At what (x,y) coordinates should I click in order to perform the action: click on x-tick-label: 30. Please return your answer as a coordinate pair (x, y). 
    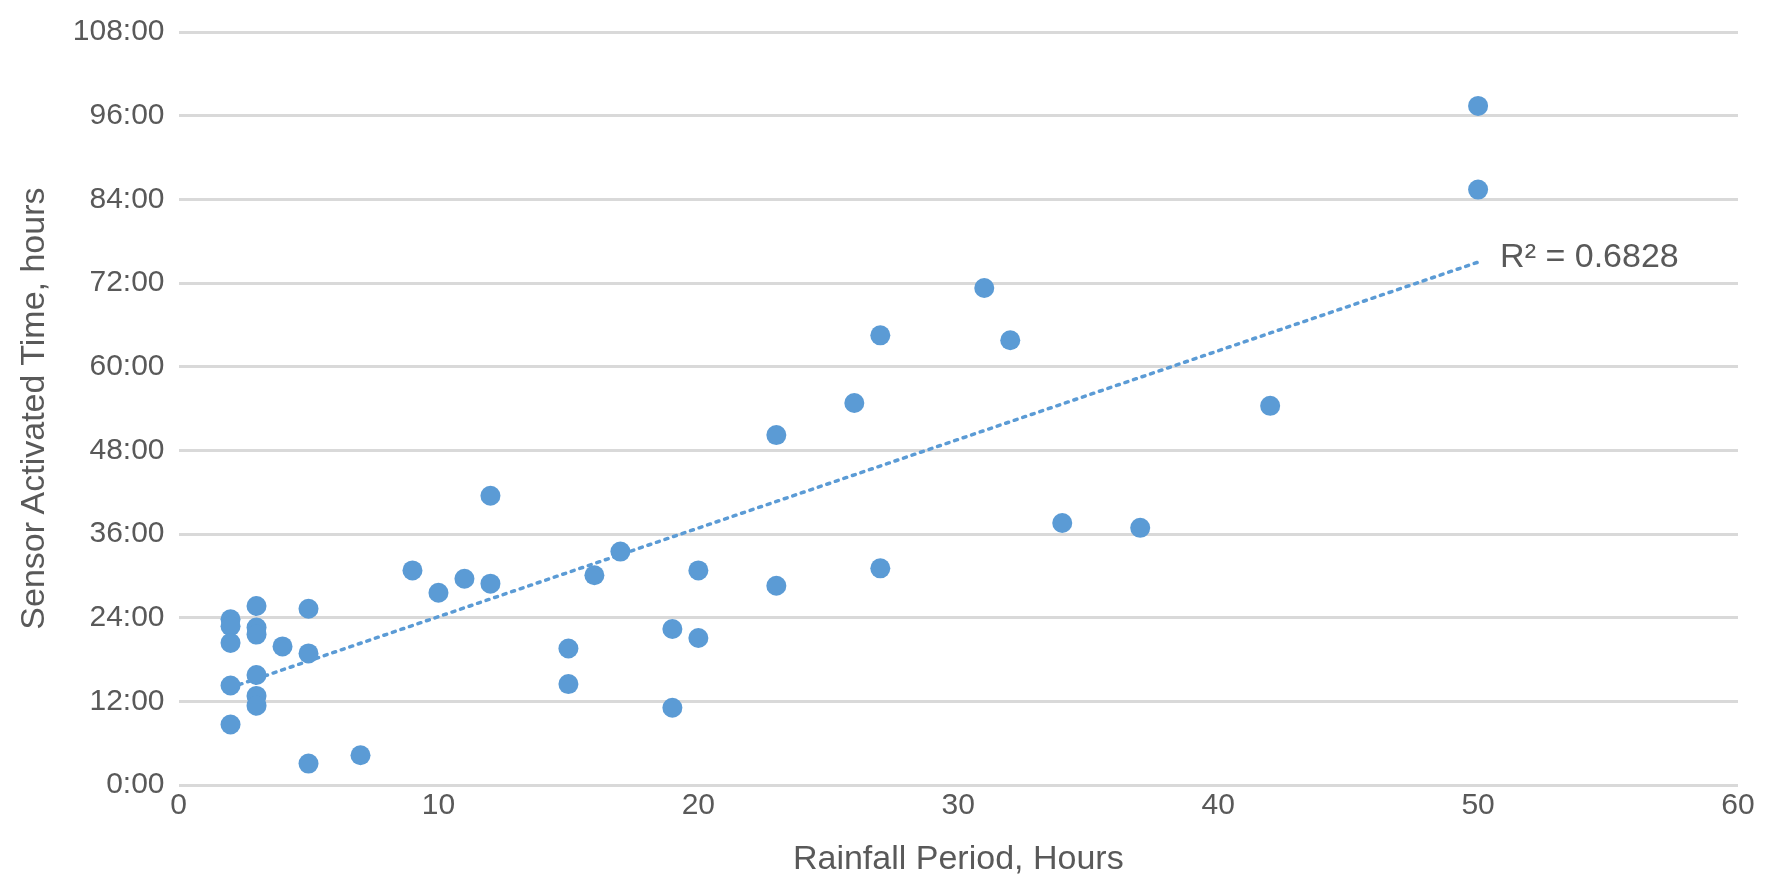
    Looking at the image, I should click on (958, 804).